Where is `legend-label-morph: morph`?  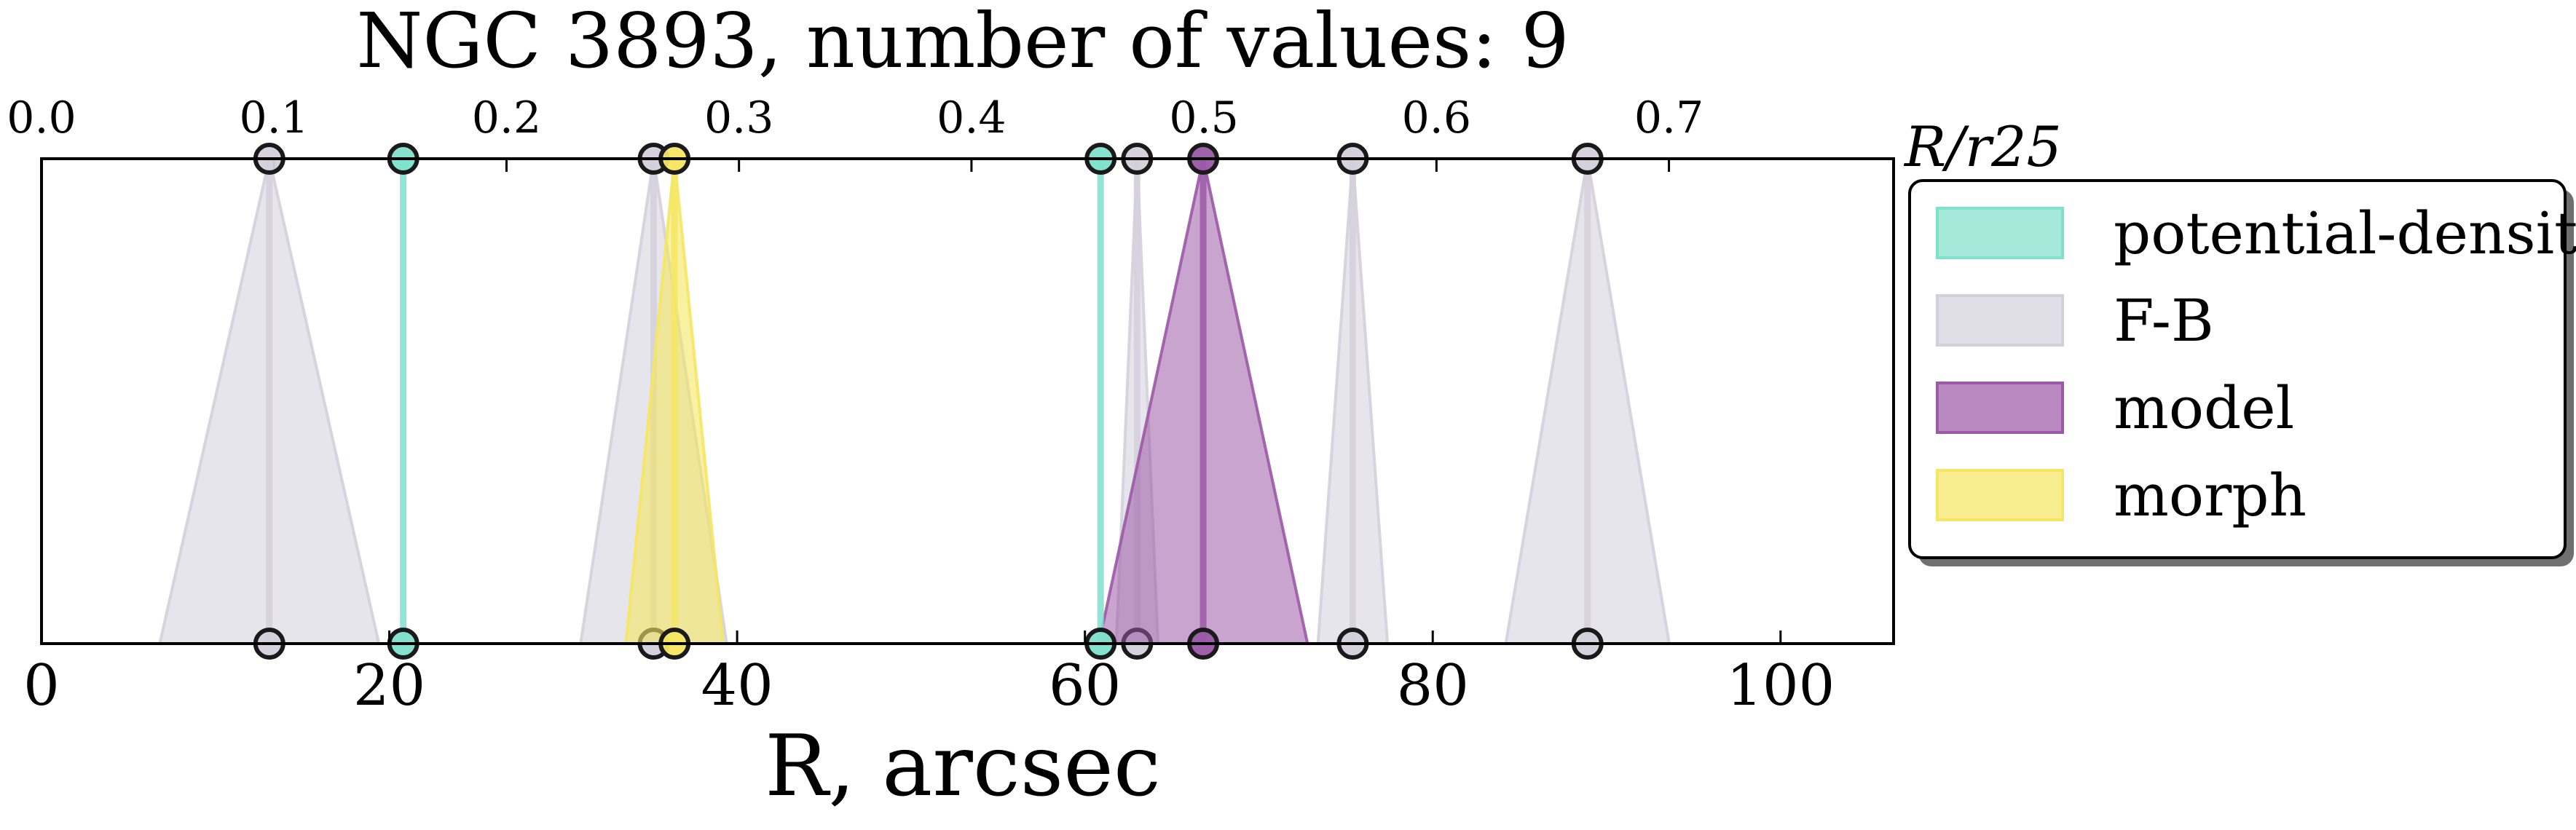
legend-label-morph: morph is located at coordinates (2210, 496).